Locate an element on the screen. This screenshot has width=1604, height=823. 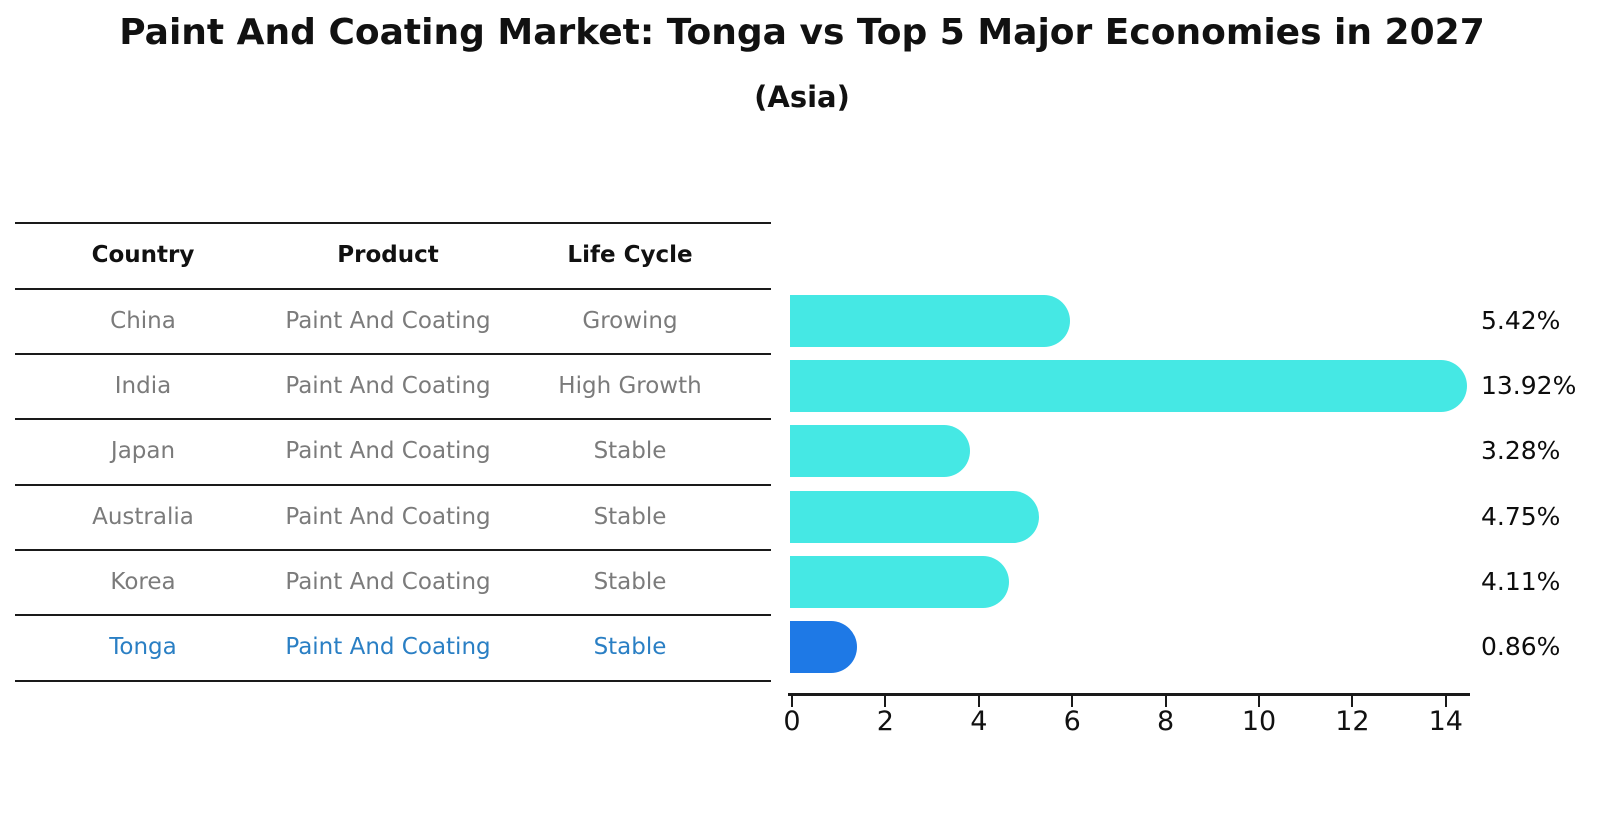
x-axis-tick-label-10: 10 is located at coordinates (1259, 721).